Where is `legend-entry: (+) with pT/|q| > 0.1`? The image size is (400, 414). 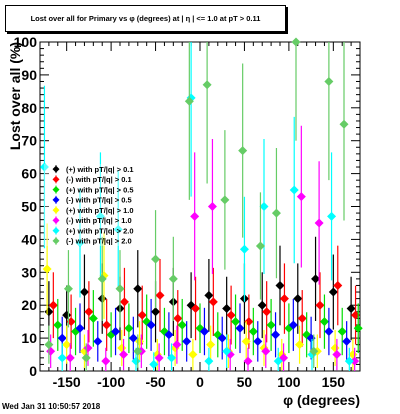 legend-entry: (+) with pT/|q| > 0.1 is located at coordinates (100, 169).